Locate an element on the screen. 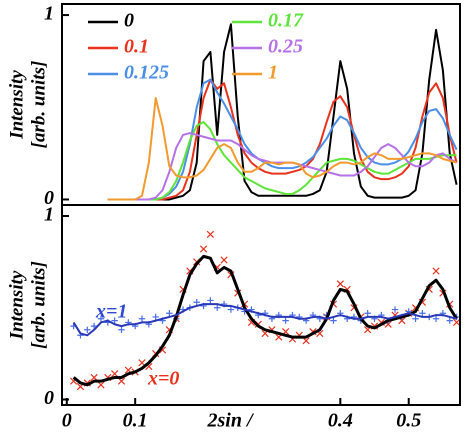  x-tick-label: 0.5 is located at coordinates (408, 421).